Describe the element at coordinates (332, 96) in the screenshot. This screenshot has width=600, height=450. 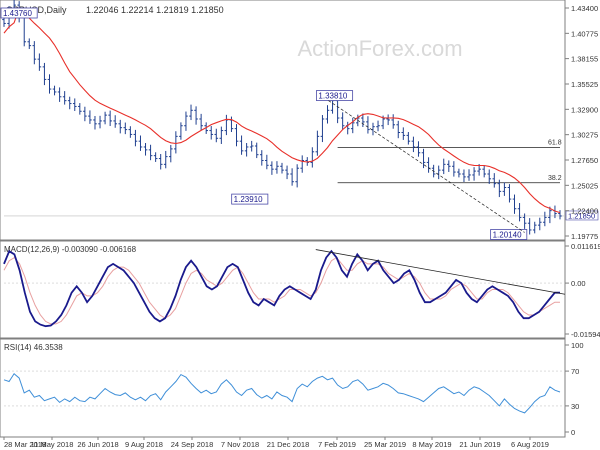
I see `label-high-mar: 1.33810` at that location.